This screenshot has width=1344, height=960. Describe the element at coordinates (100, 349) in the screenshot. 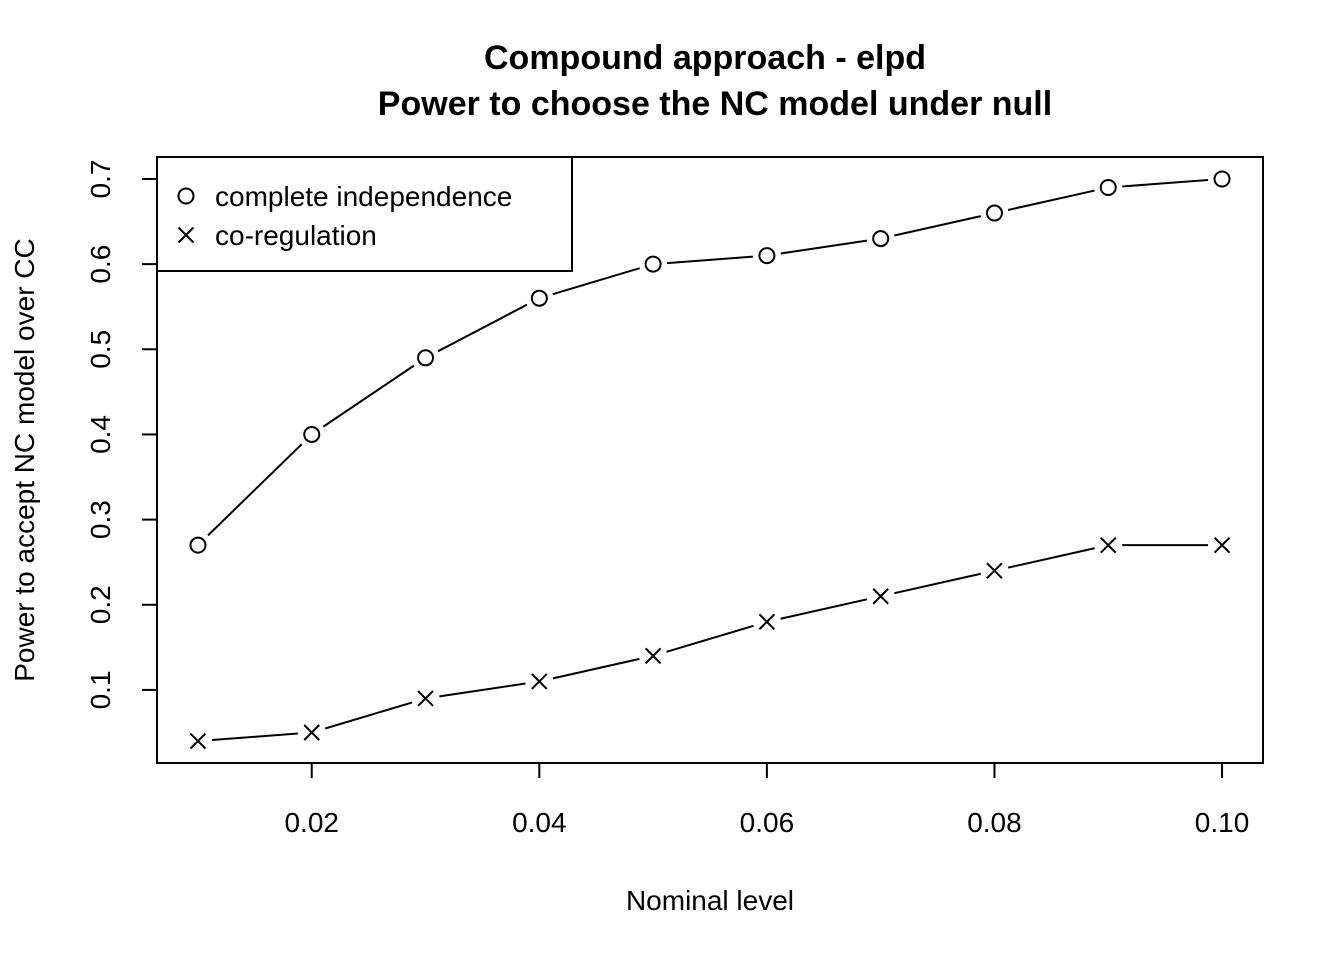

I see `y-tick-label: 0.5` at that location.